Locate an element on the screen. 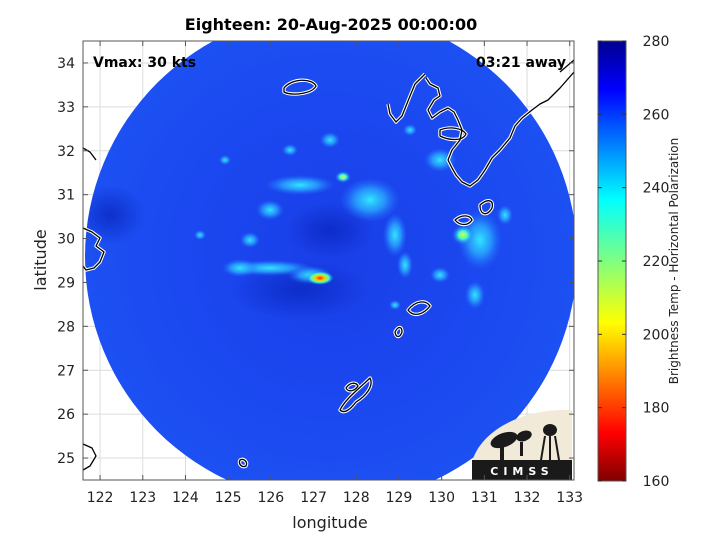 This screenshot has height=540, width=720. cimss-logo: CIMSS is located at coordinates (522, 444).